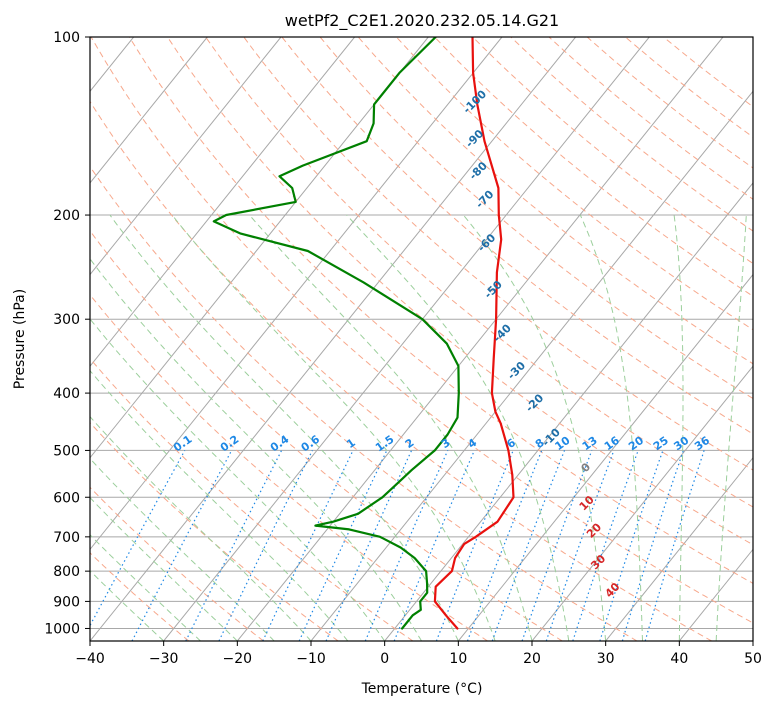 The image size is (775, 708). I want to click on x-tick-label: 20, so click(532, 659).